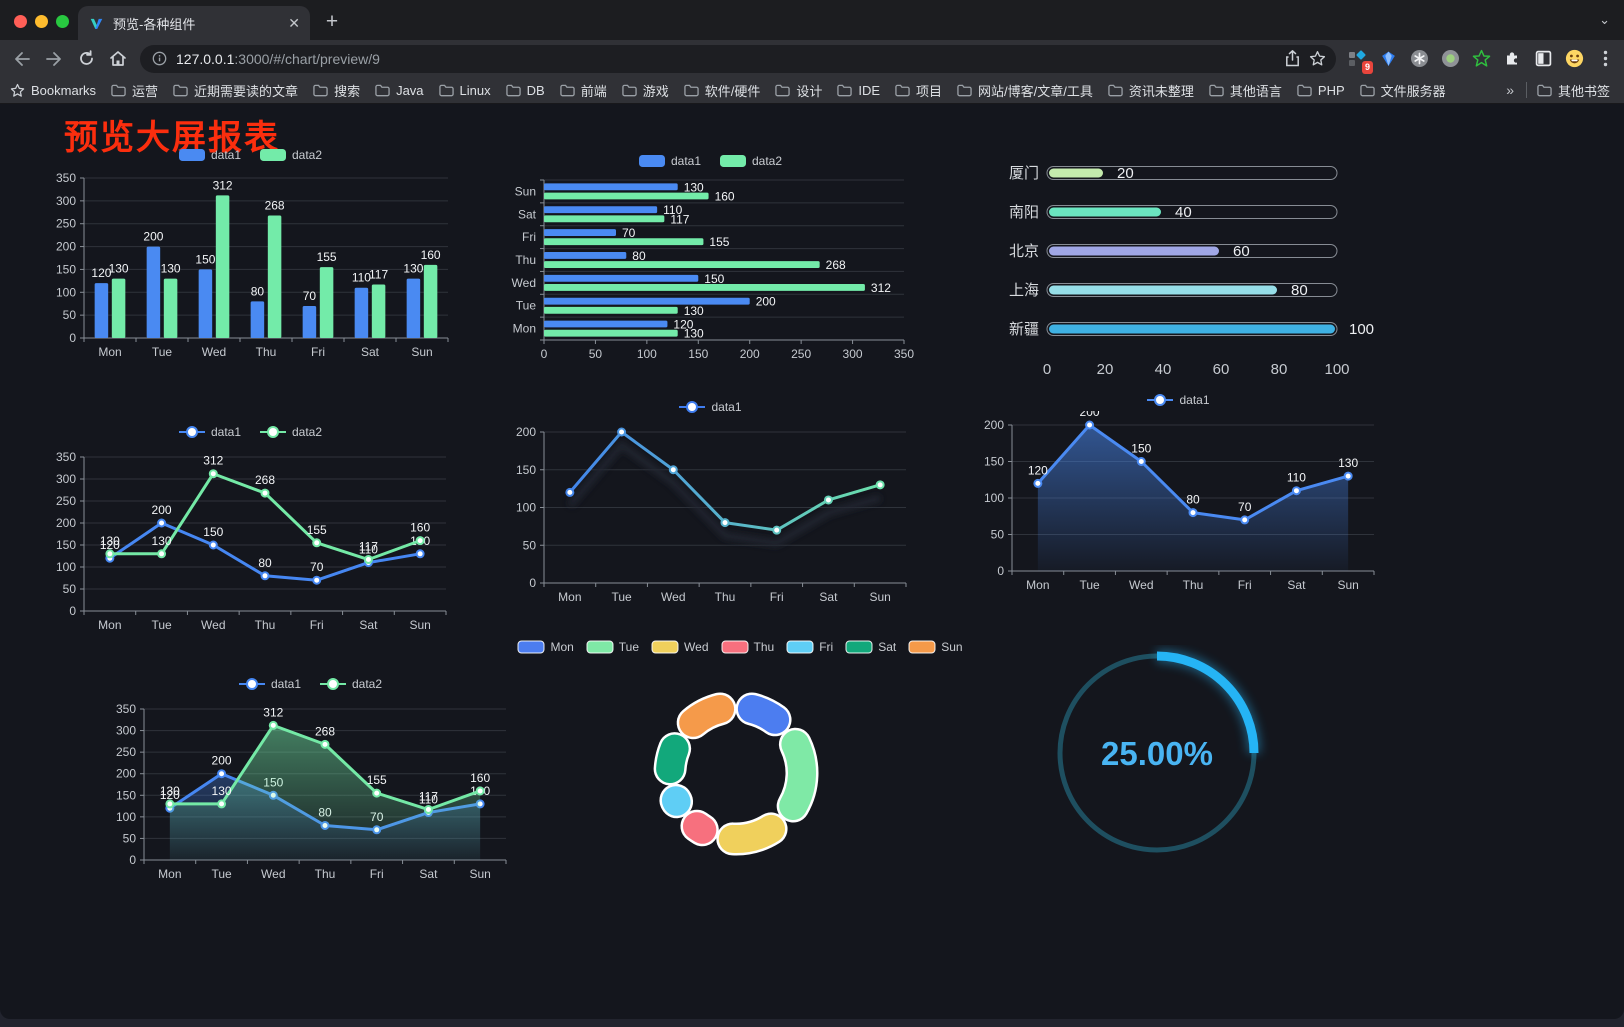 This screenshot has height=1027, width=1624. What do you see at coordinates (235, 90) in the screenshot?
I see `bookmark-item: 近期需要读的文章` at bounding box center [235, 90].